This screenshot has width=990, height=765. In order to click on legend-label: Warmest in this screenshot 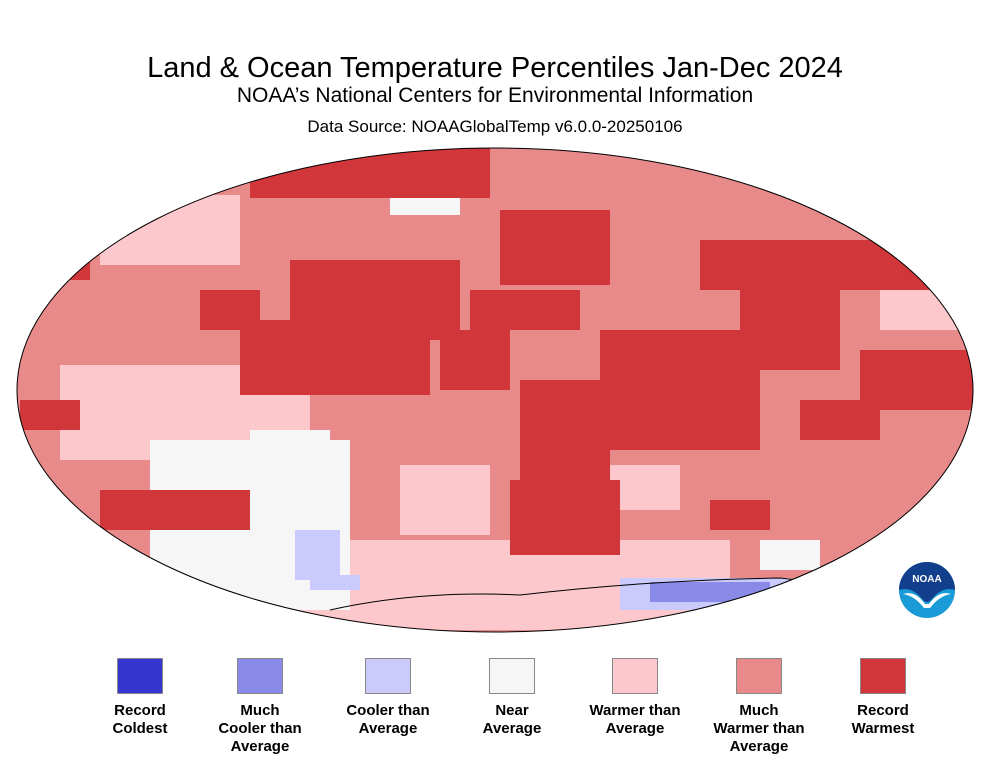, I will do `click(883, 728)`.